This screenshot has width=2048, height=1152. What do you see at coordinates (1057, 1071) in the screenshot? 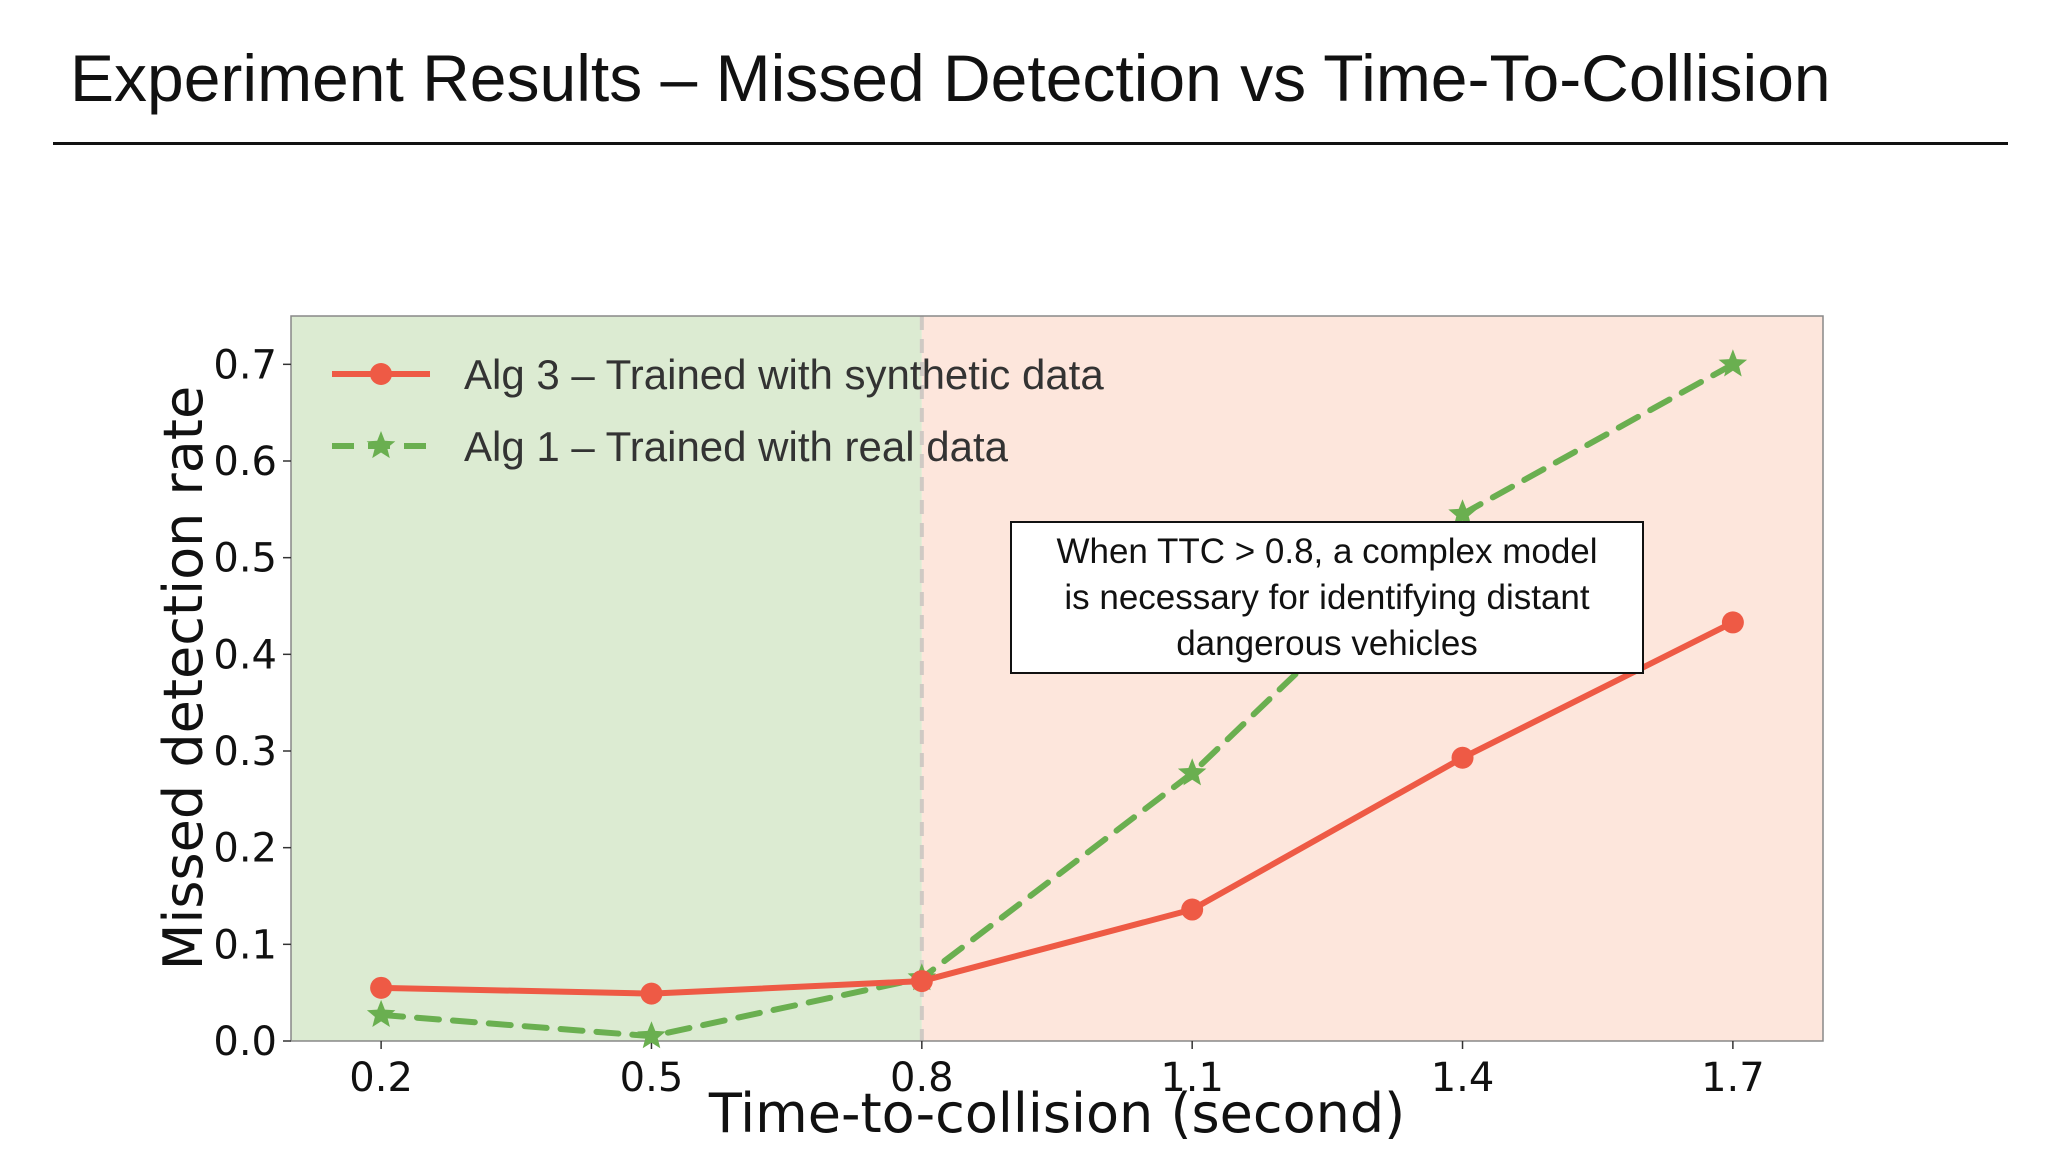
I see `x-axis-ticks: 0.2 0.5 0.8 1.1 1.4 1.7` at bounding box center [1057, 1071].